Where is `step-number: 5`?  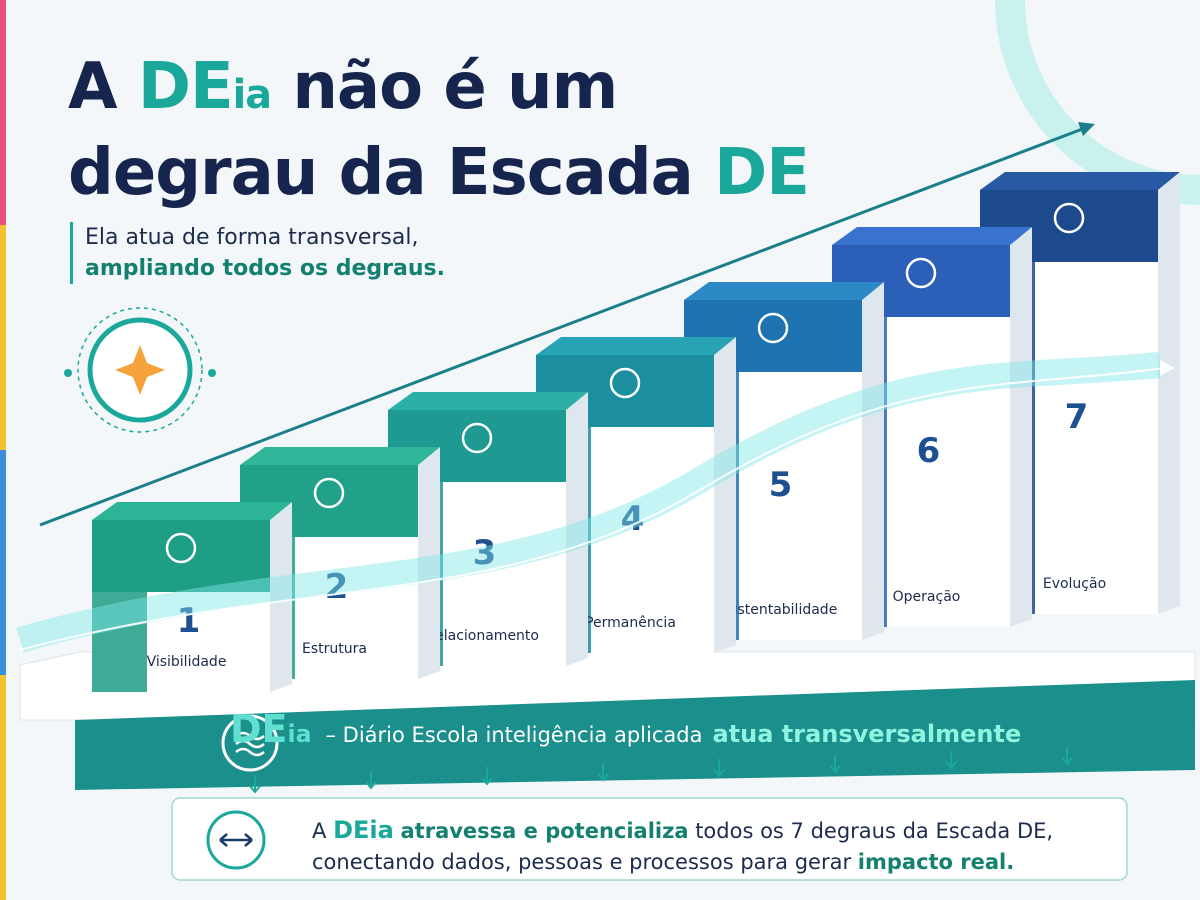
step-number: 5 is located at coordinates (781, 485).